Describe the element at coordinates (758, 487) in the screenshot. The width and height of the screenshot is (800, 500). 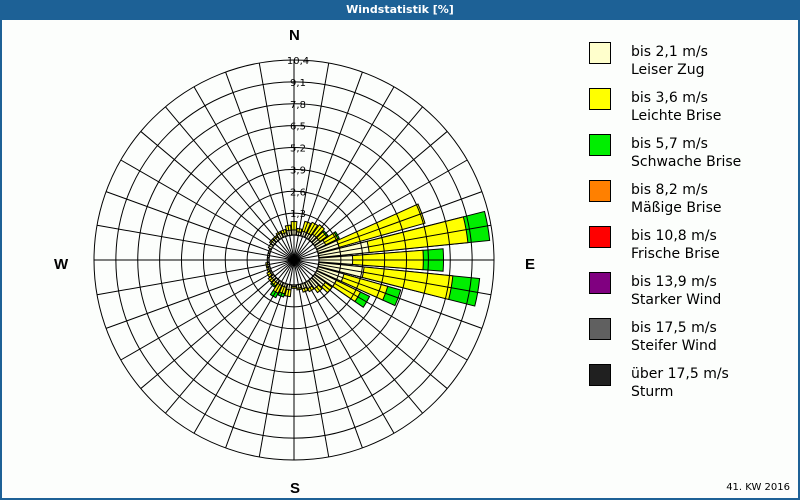
I see `period-label: 41. KW 2016` at that location.